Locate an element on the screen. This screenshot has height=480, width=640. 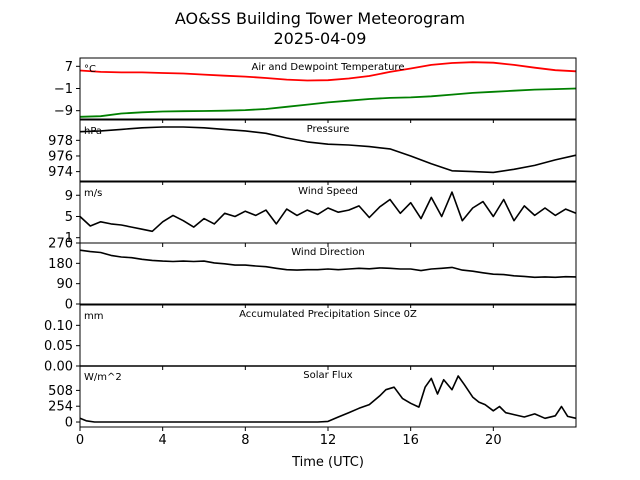
panel-unit: mm is located at coordinates (93, 316).